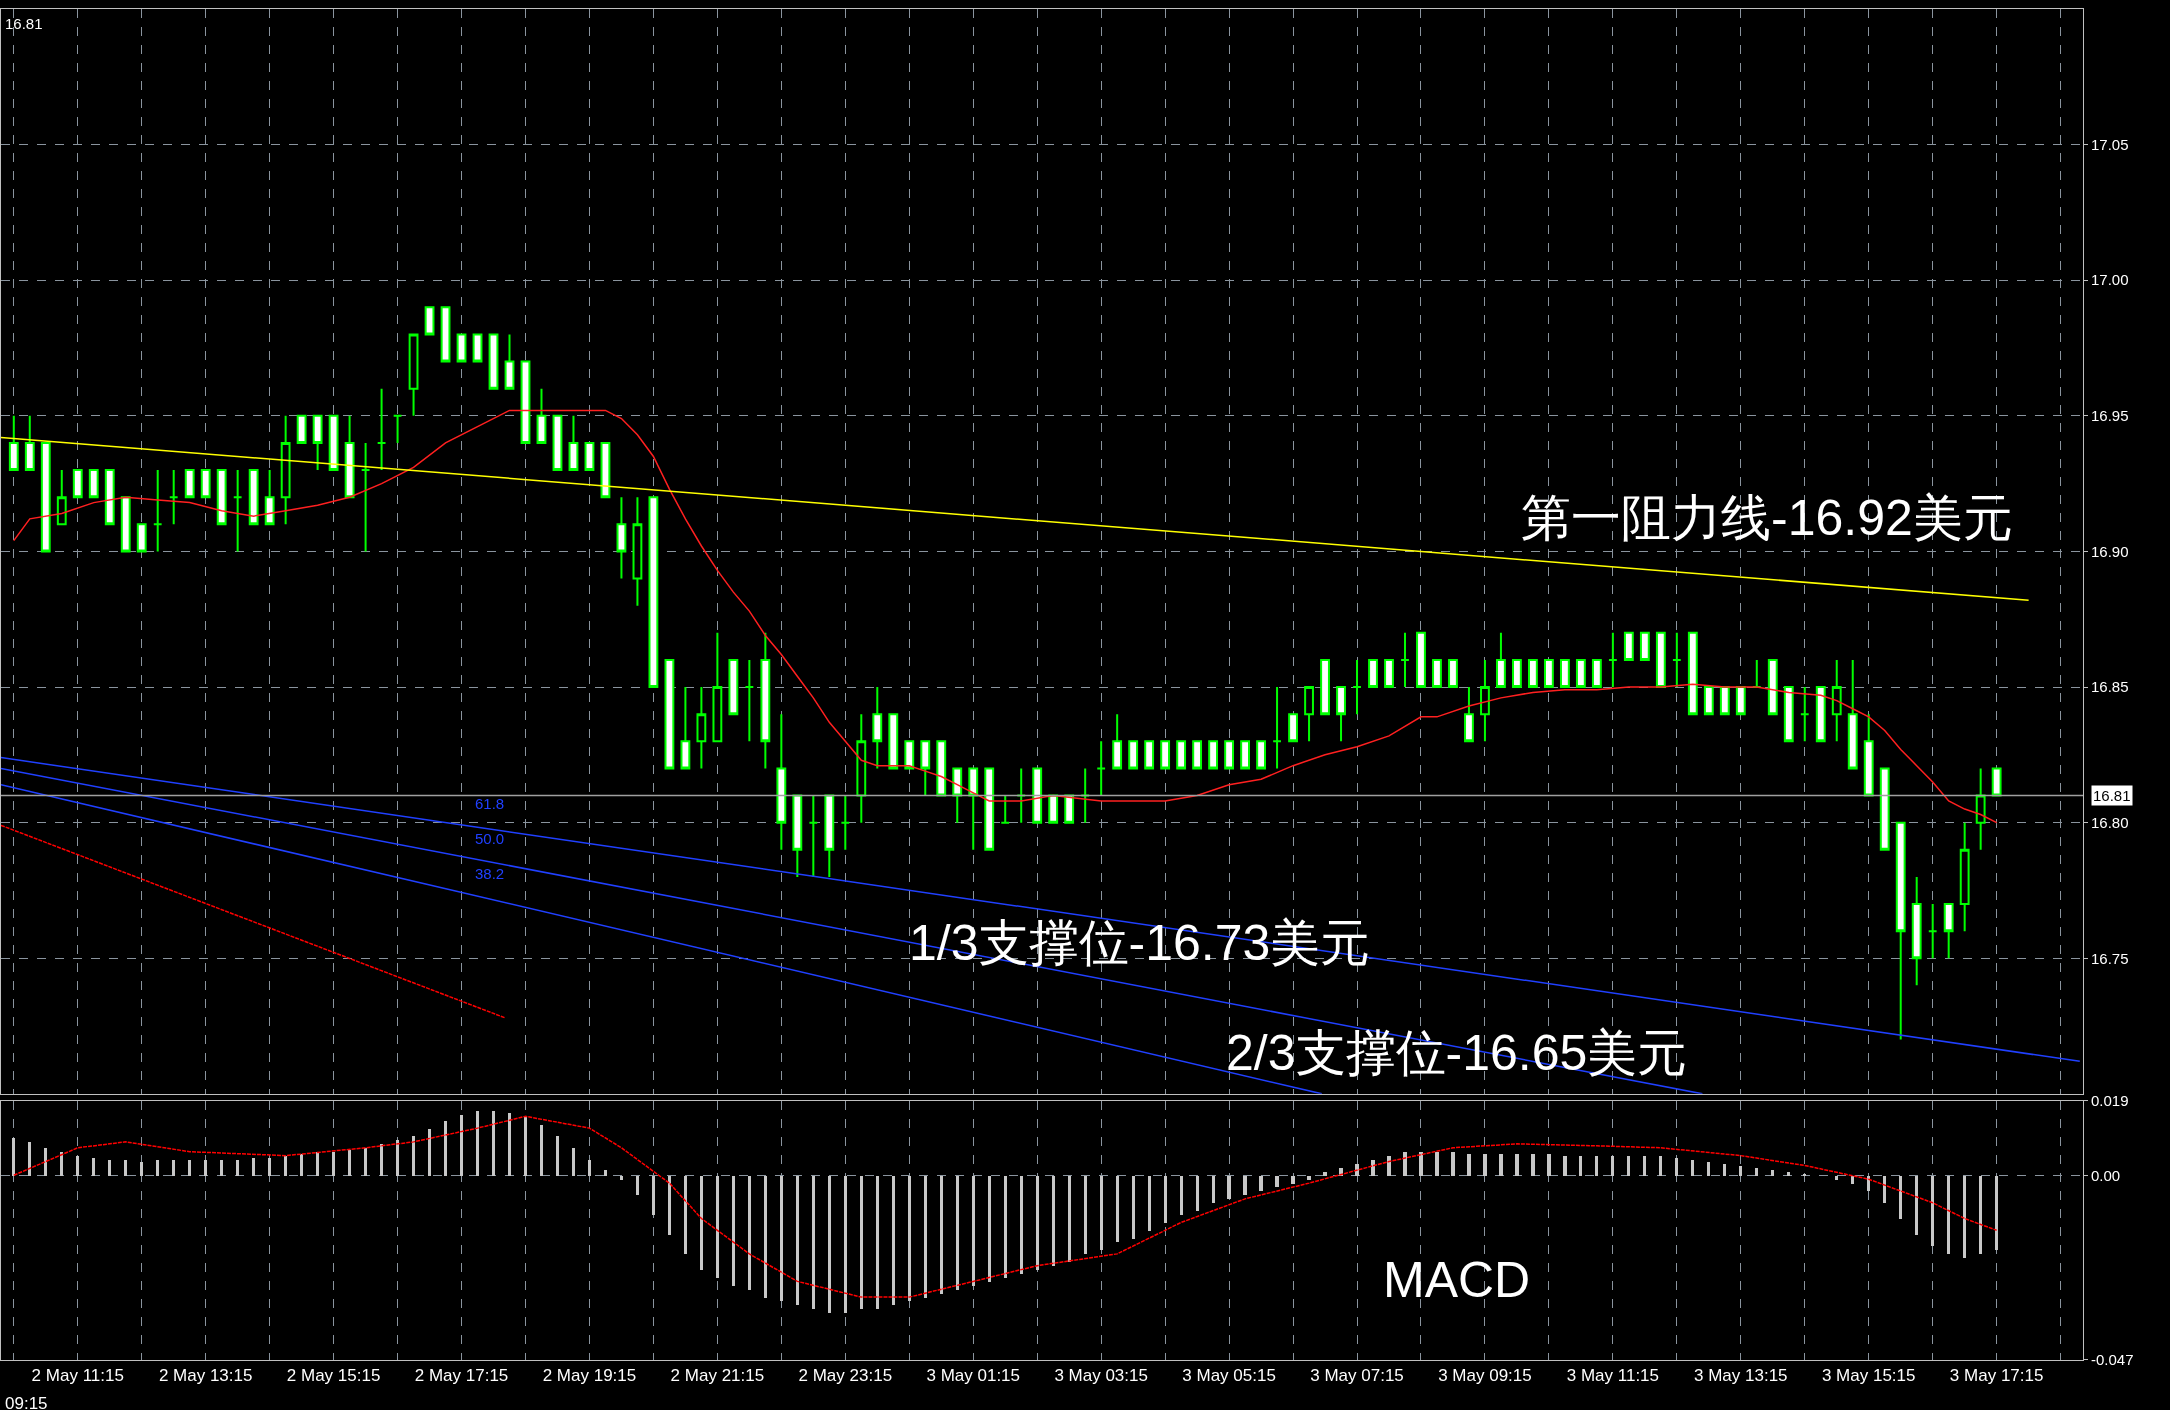 This screenshot has height=1410, width=2170. I want to click on y-tick-label: 16.90, so click(2110, 551).